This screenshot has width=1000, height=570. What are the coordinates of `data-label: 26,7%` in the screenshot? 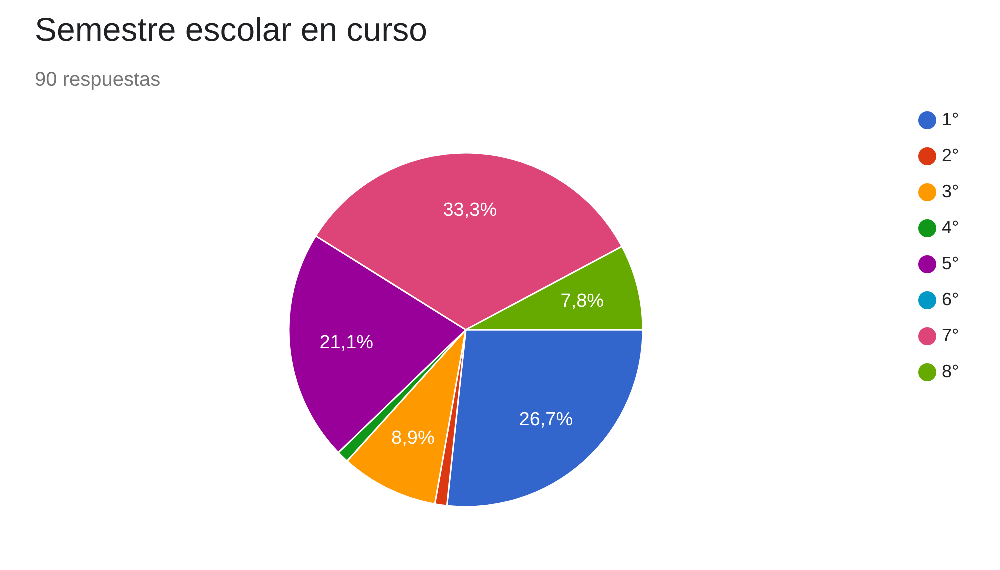 It's located at (546, 419).